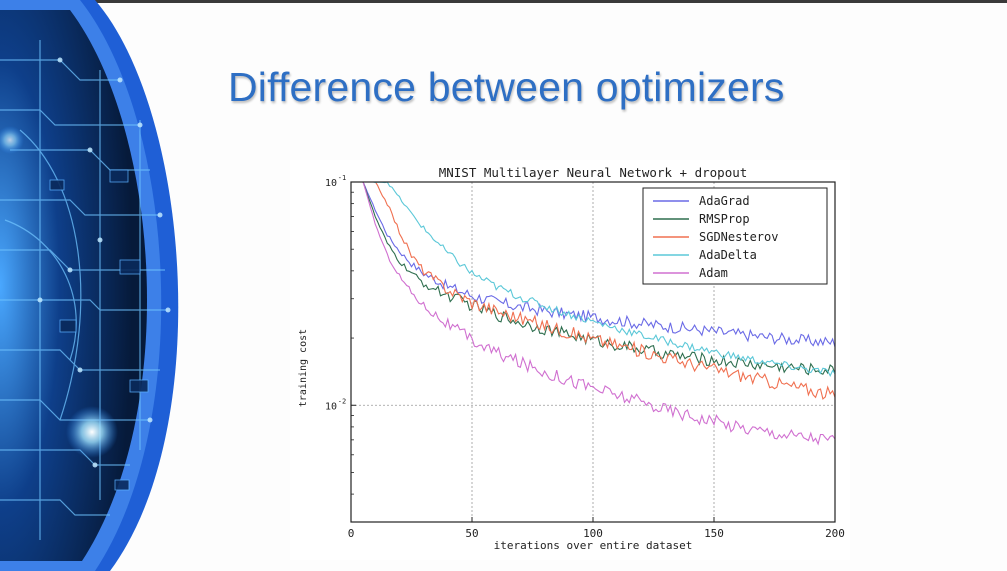 The image size is (1007, 571). What do you see at coordinates (835, 533) in the screenshot?
I see `x-tick-label: 200` at bounding box center [835, 533].